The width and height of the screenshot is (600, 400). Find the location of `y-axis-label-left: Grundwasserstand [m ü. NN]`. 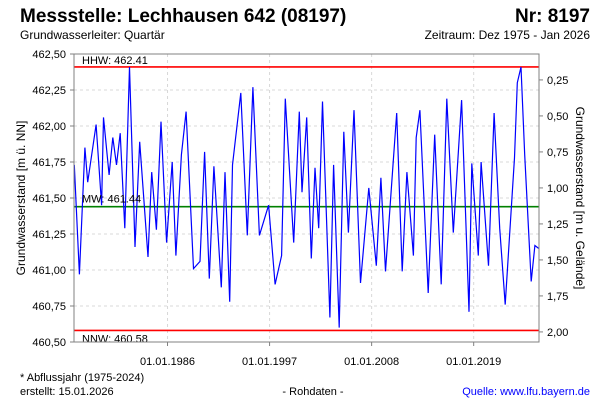

y-axis-label-left: Grundwasserstand [m ü. NN] is located at coordinates (21, 198).